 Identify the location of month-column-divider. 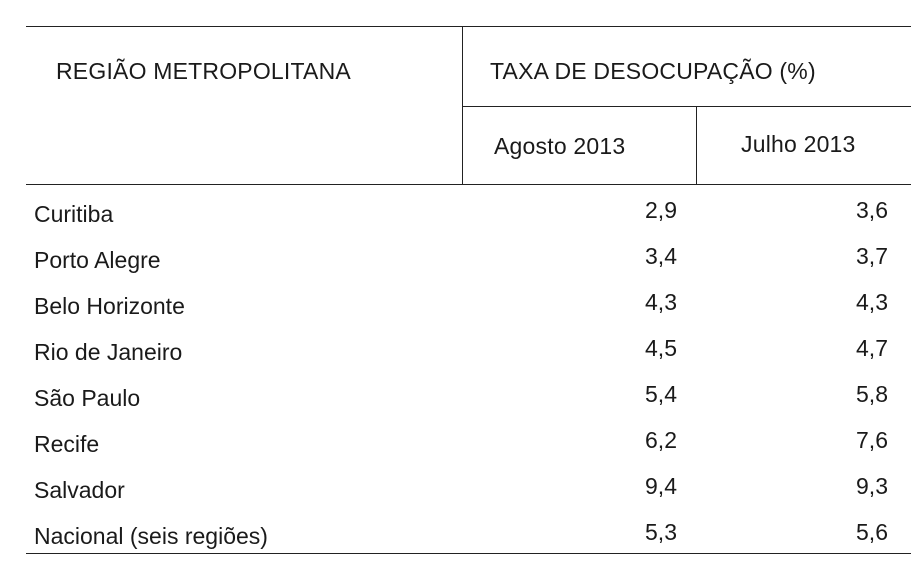
(696, 145).